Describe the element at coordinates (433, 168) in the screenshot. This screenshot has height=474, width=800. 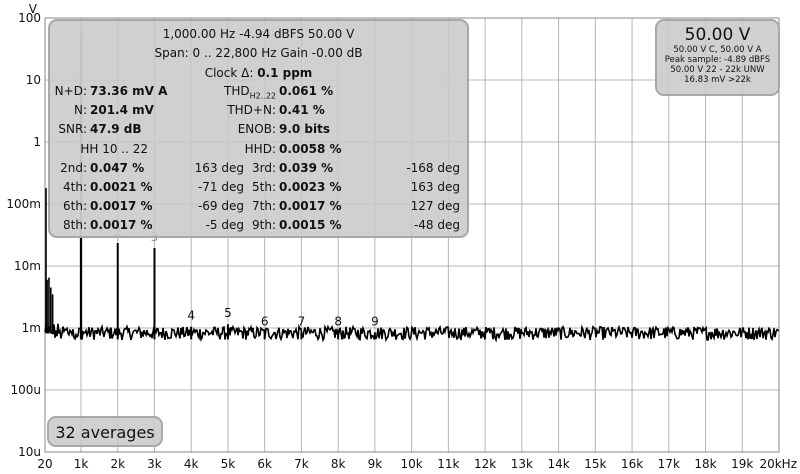
I see `harmonic-phase: -168 deg` at that location.